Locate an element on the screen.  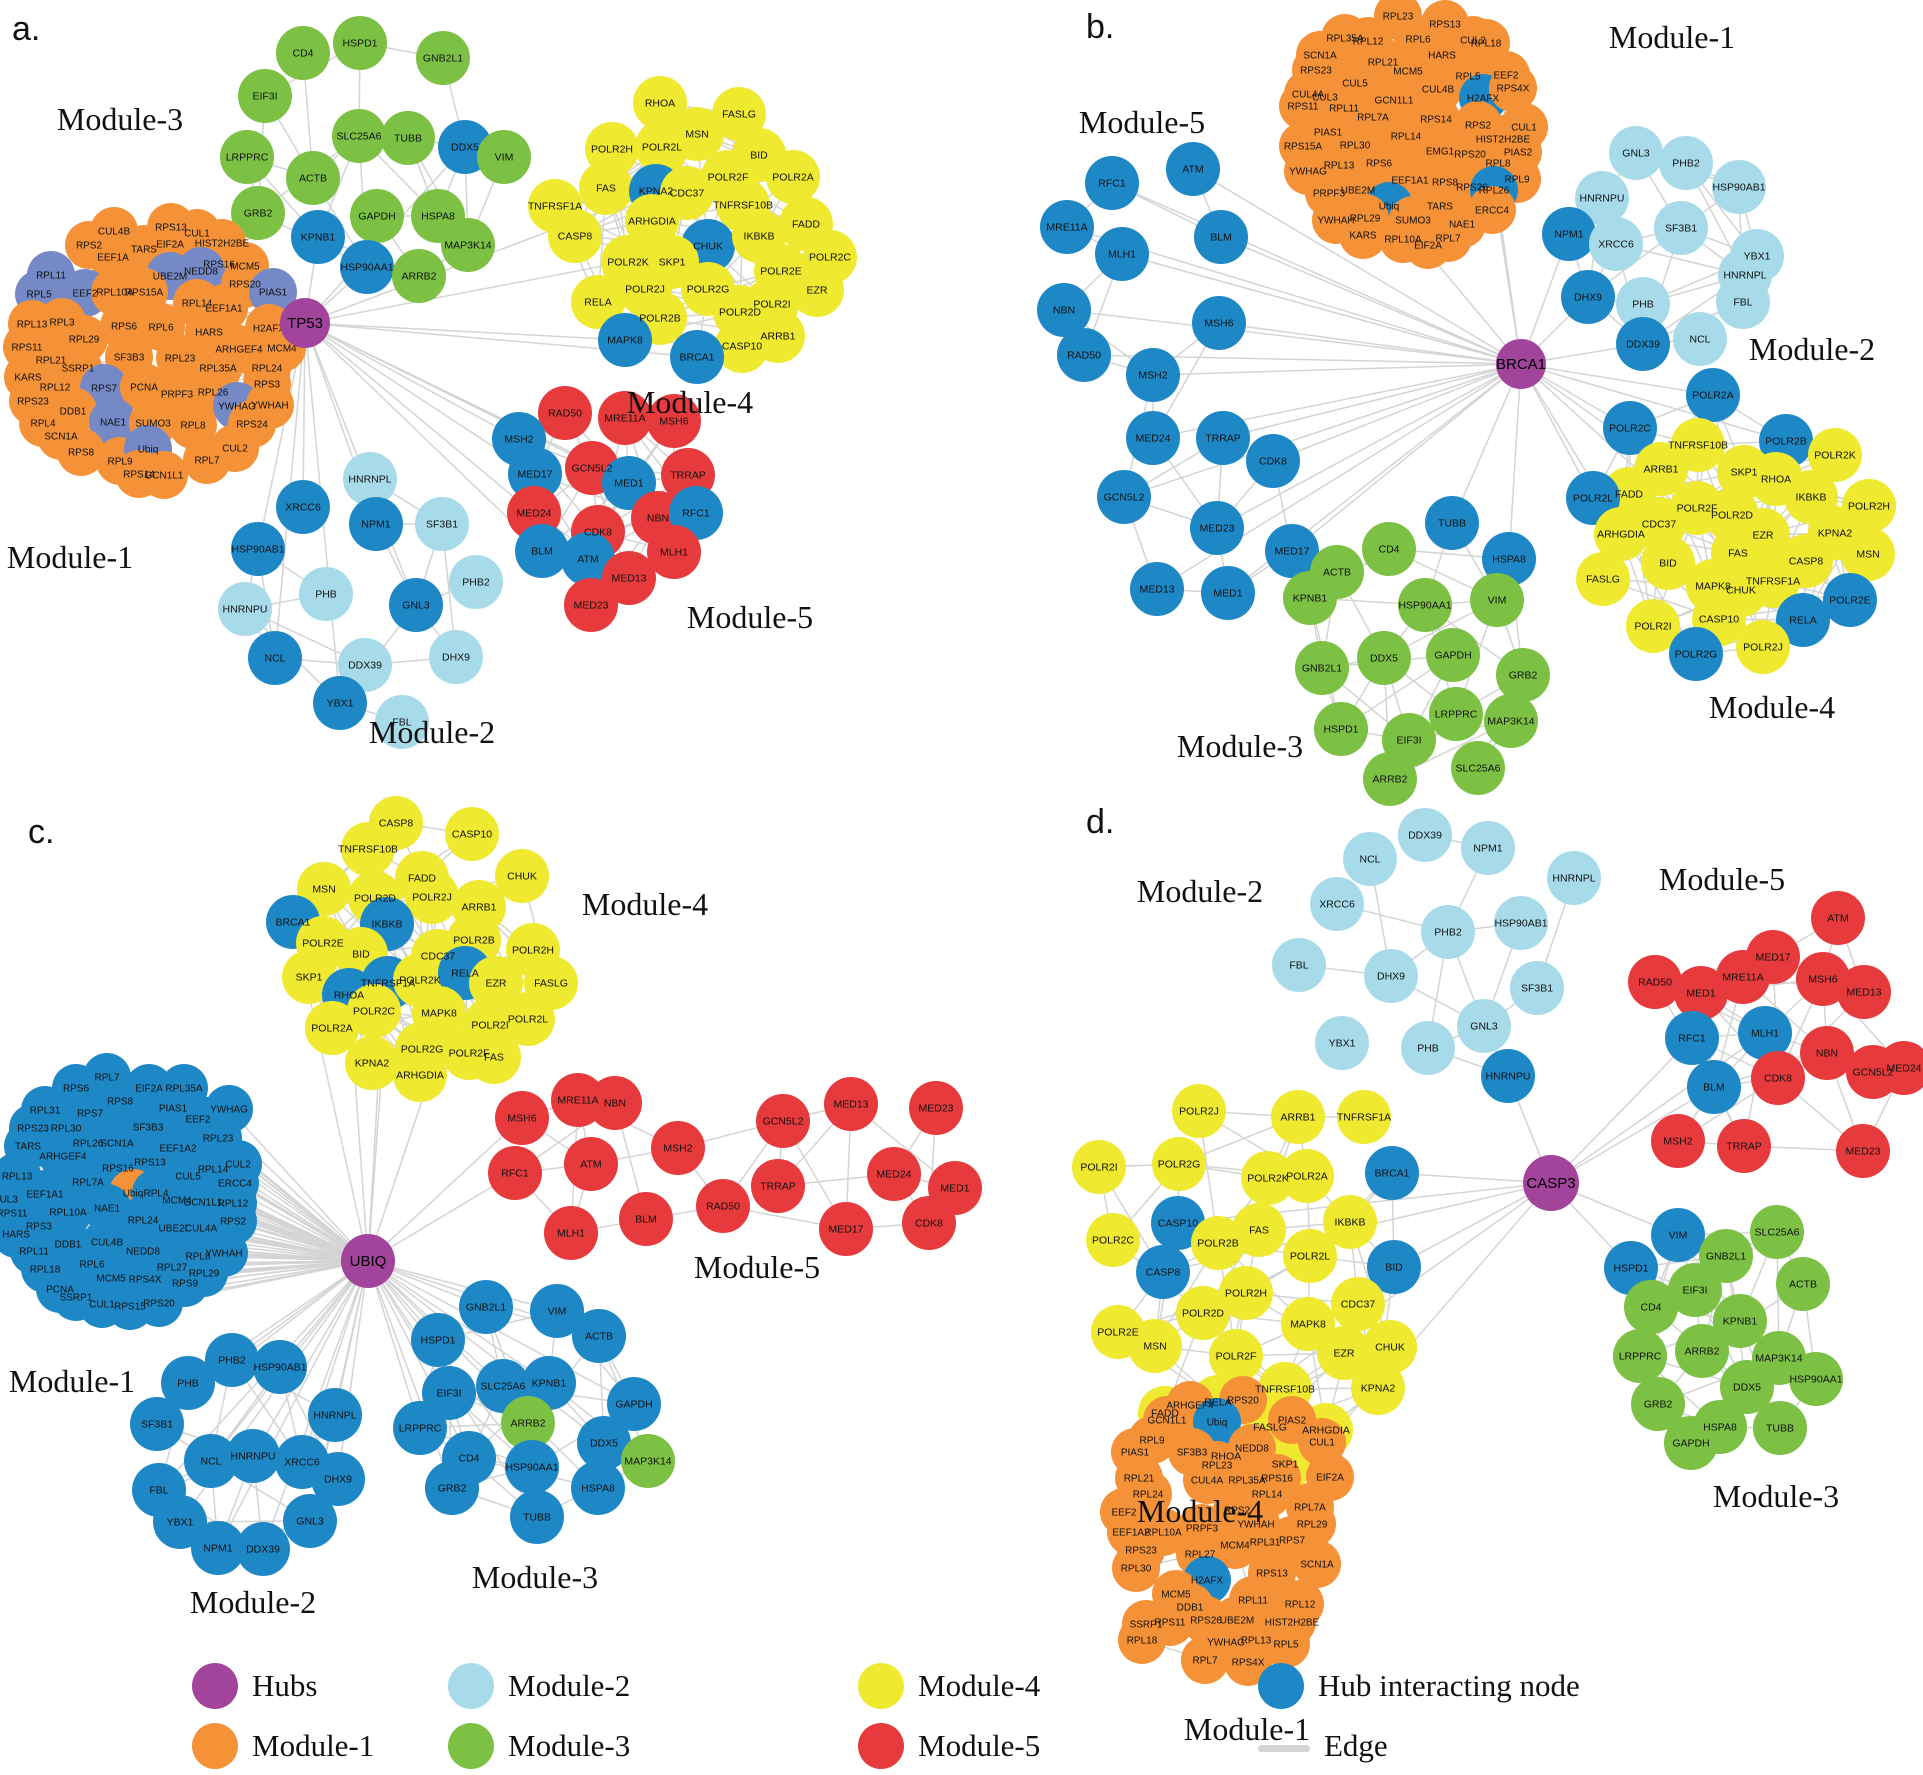
node-RPL5 is located at coordinates (1286, 1644).